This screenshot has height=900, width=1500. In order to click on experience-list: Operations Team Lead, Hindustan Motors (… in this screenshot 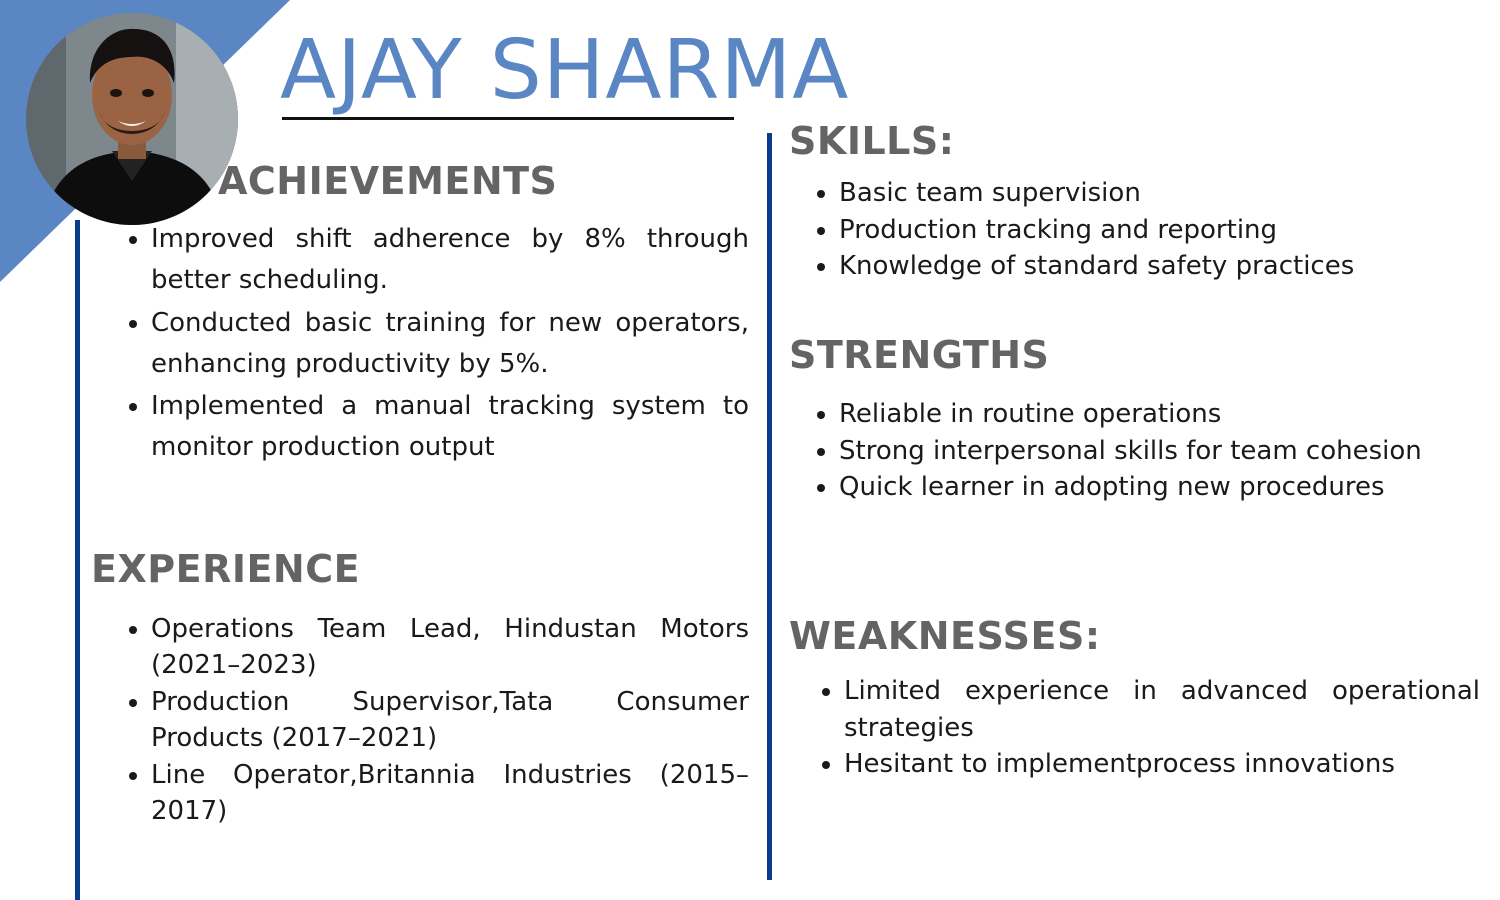, I will do `click(420, 720)`.